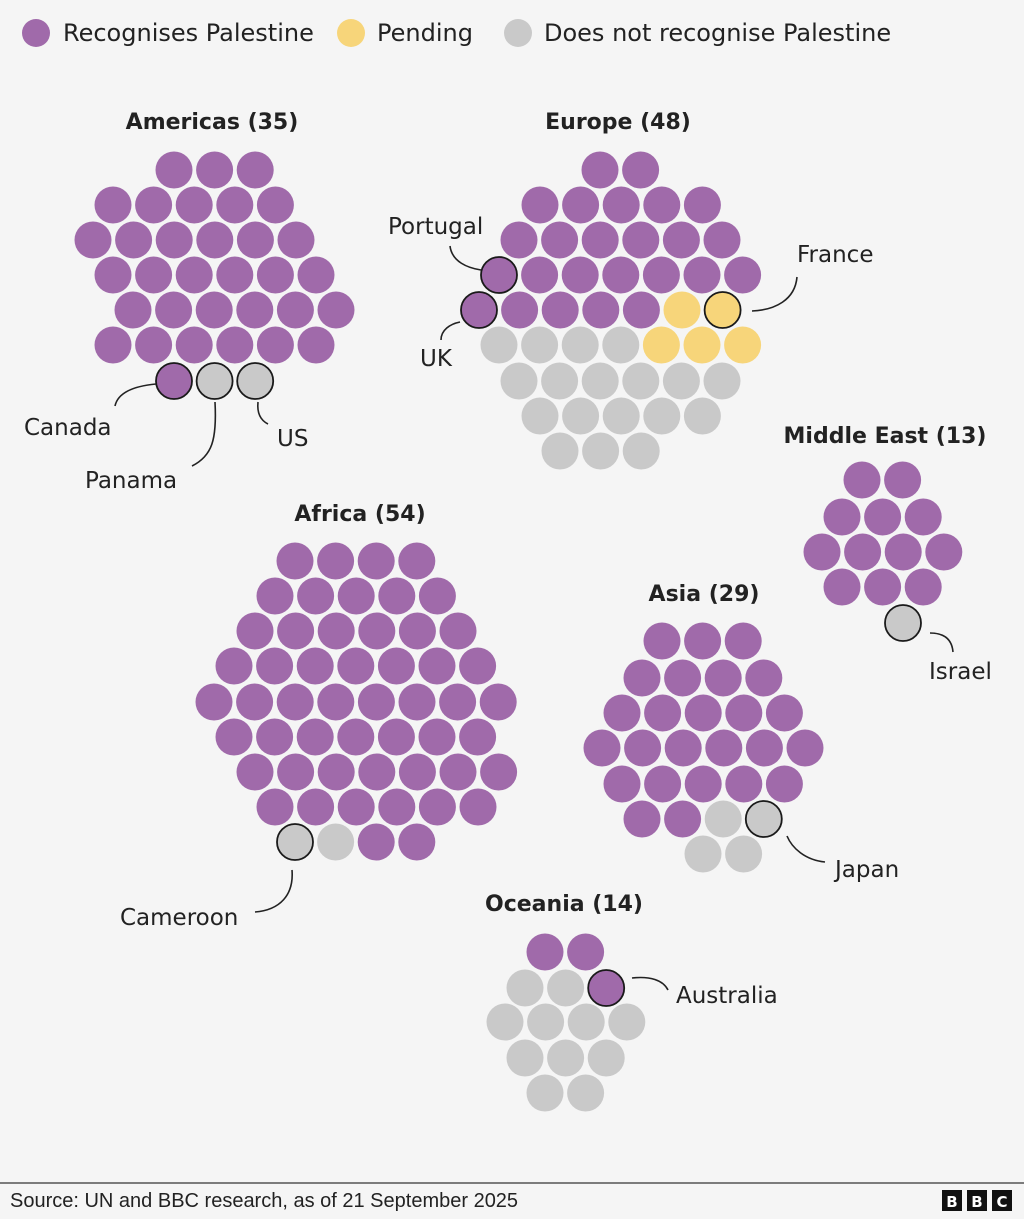 Image resolution: width=1024 pixels, height=1219 pixels. What do you see at coordinates (479, 310) in the screenshot?
I see `country-dot-uk` at bounding box center [479, 310].